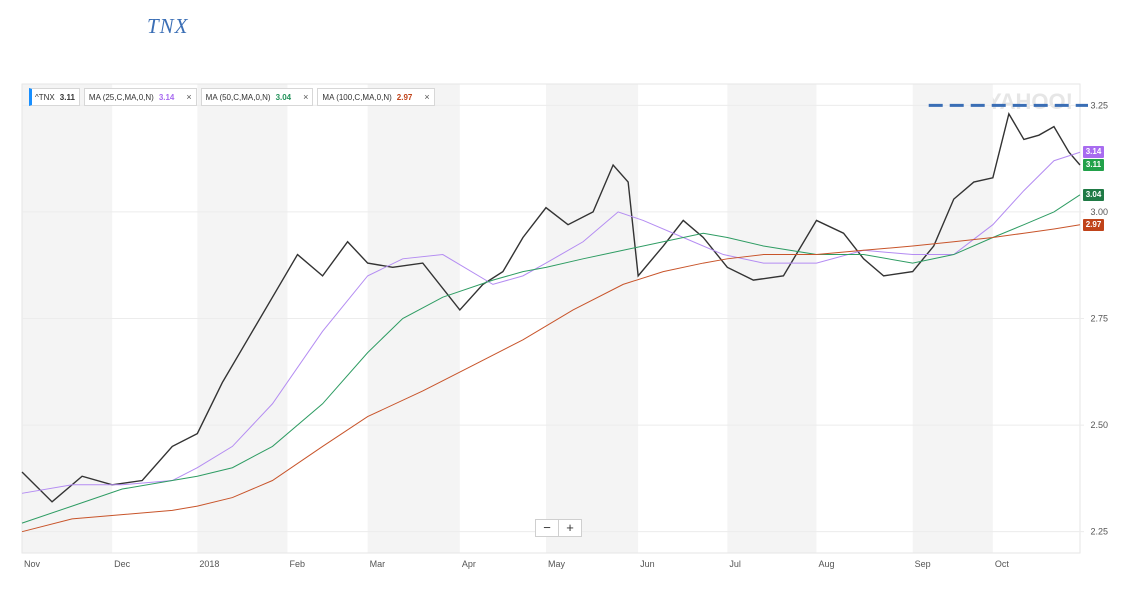 This screenshot has width=1136, height=611. I want to click on zoom-out-button: −, so click(547, 527).